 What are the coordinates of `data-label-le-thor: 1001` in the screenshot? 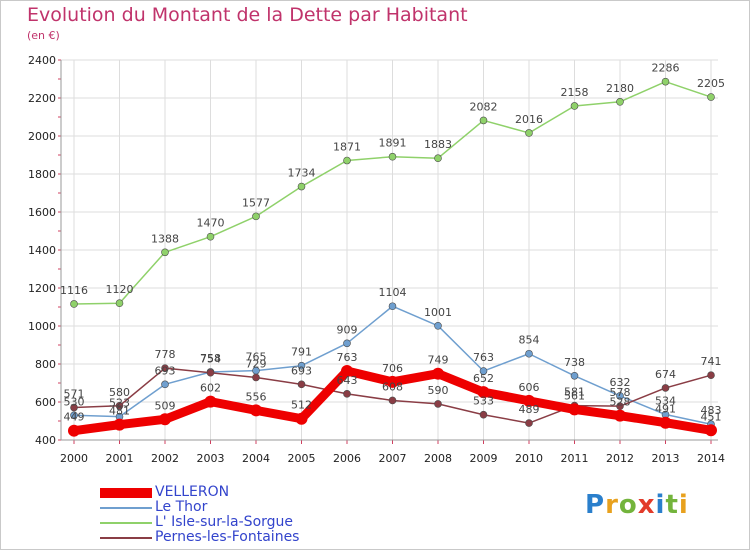 It's located at (438, 312).